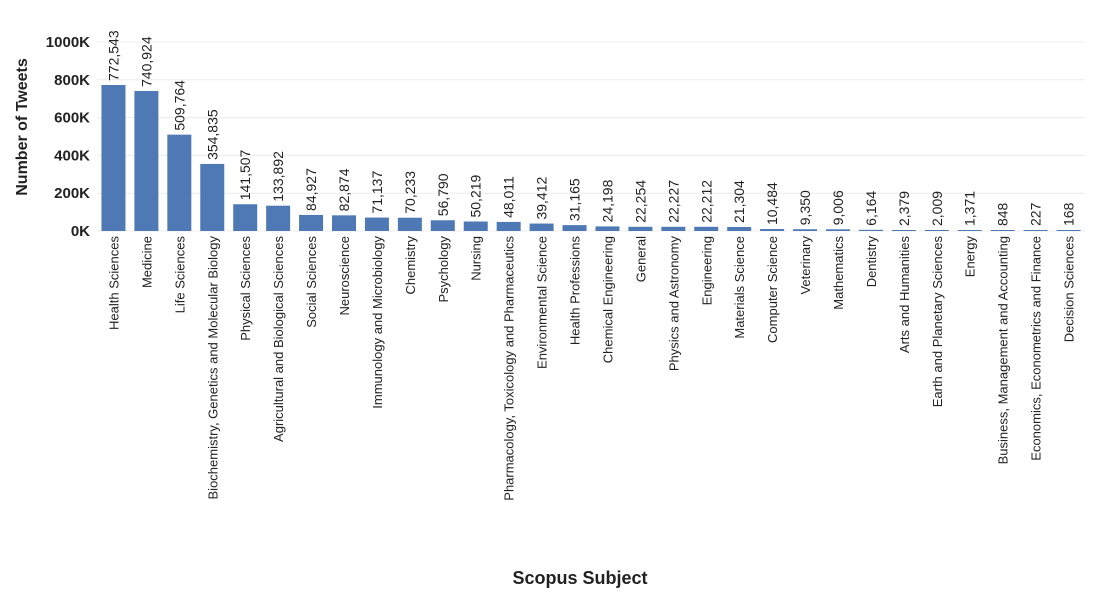 This screenshot has width=1100, height=603. What do you see at coordinates (146, 262) in the screenshot?
I see `category-label: Medicine` at bounding box center [146, 262].